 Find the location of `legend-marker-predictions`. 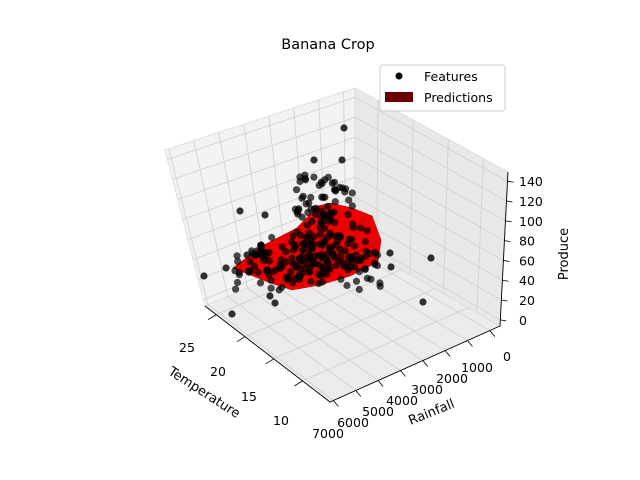

legend-marker-predictions is located at coordinates (399, 97).